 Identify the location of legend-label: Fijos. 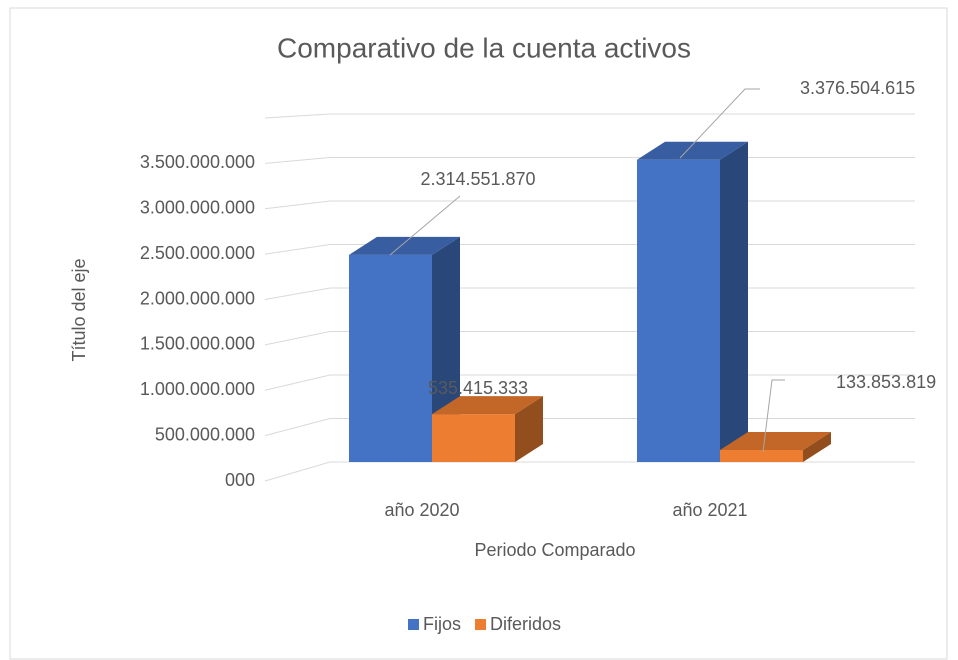
(442, 624).